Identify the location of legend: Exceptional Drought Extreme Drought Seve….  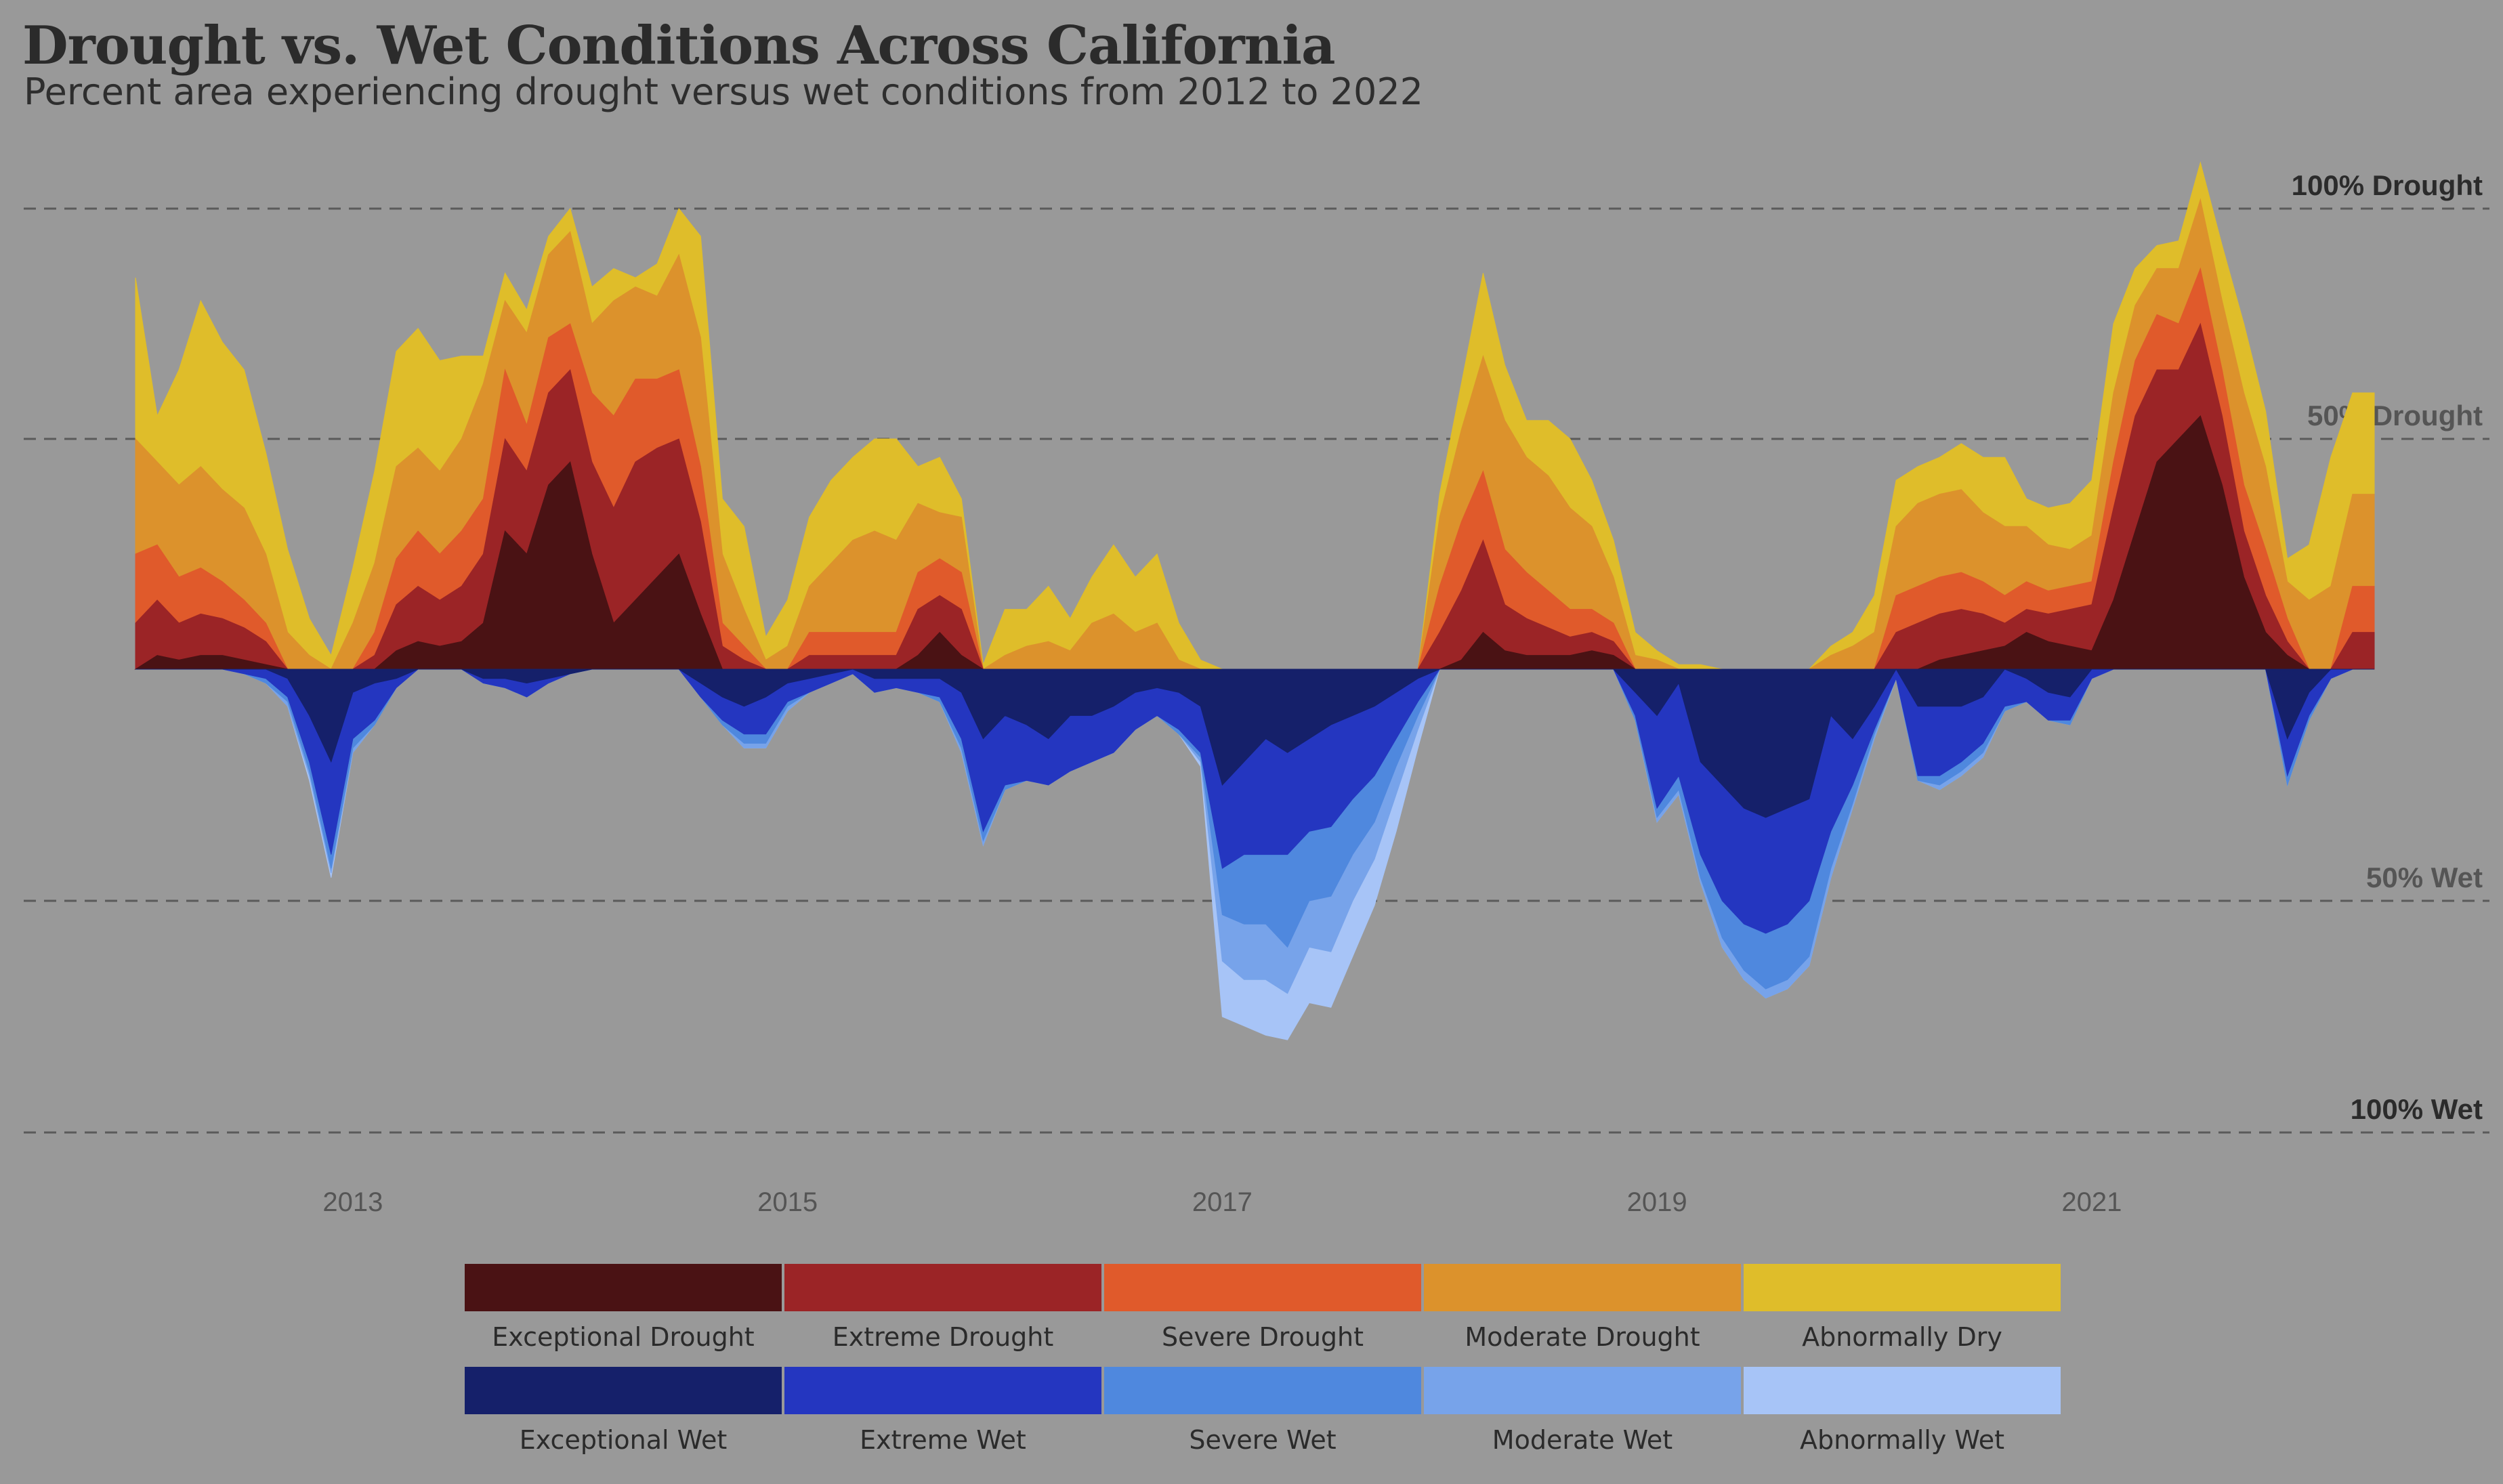
(1262, 1359).